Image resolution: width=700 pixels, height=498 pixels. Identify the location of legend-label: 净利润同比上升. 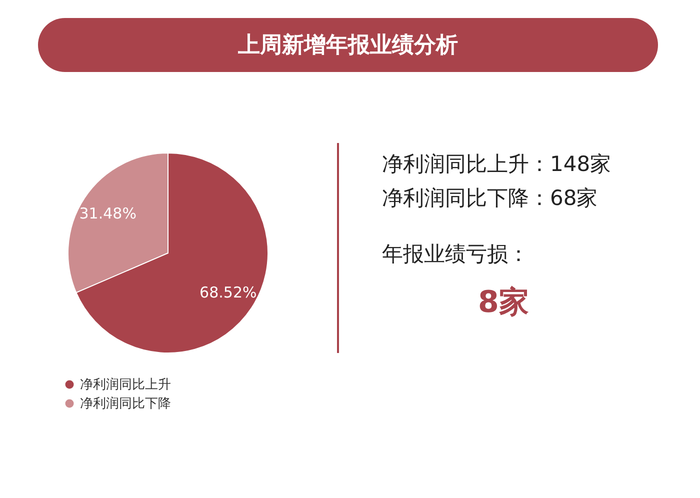
(125, 385).